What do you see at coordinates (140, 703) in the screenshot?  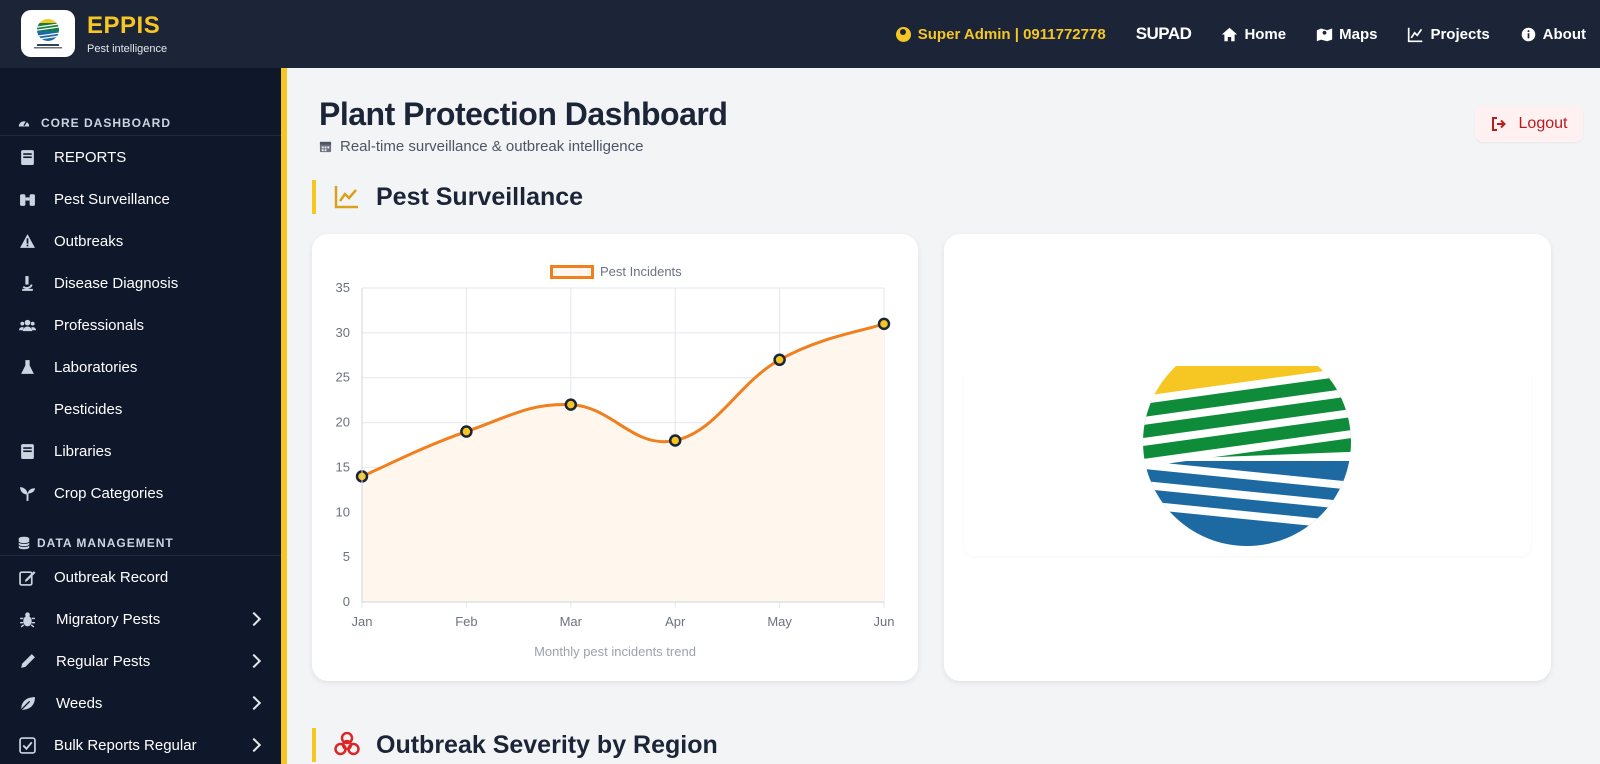 I see `sidebar-item-weeds: Weeds` at bounding box center [140, 703].